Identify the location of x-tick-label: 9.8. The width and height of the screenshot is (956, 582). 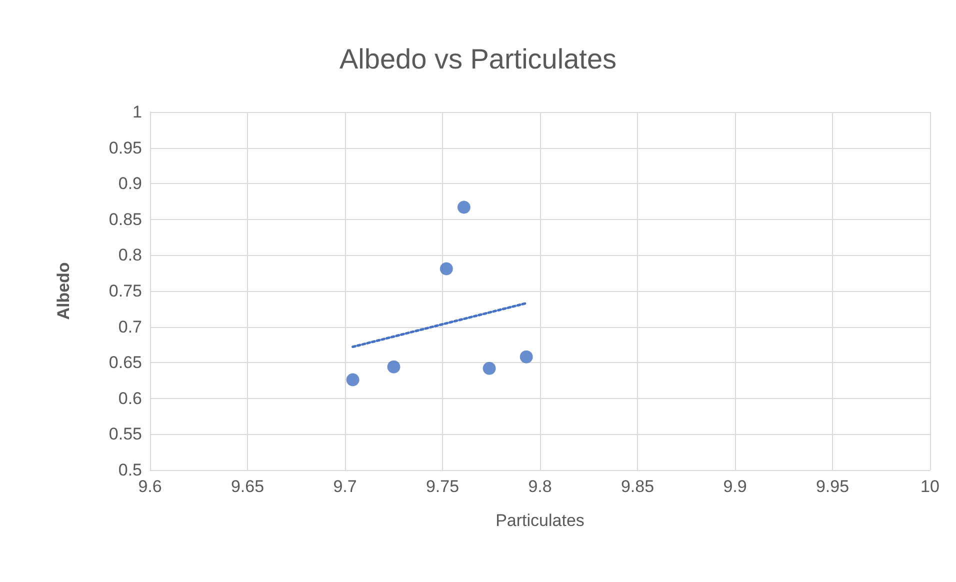
(540, 486).